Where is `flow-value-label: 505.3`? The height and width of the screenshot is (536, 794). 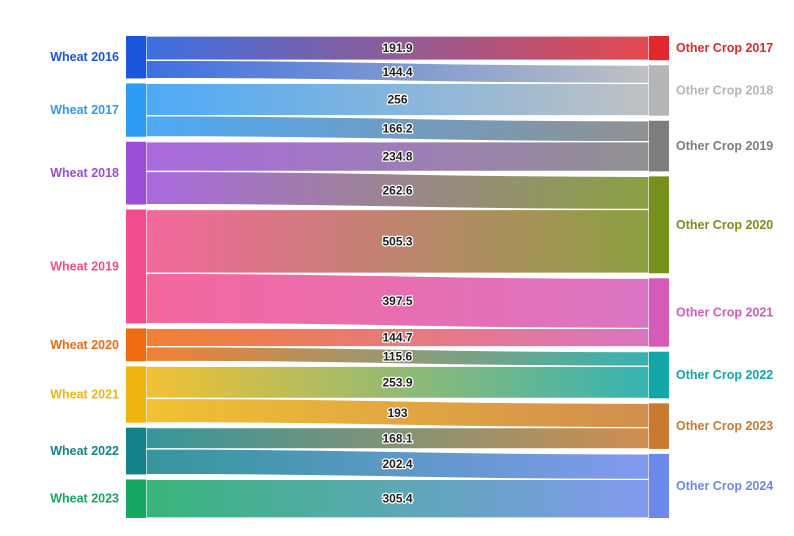
flow-value-label: 505.3 is located at coordinates (397, 241).